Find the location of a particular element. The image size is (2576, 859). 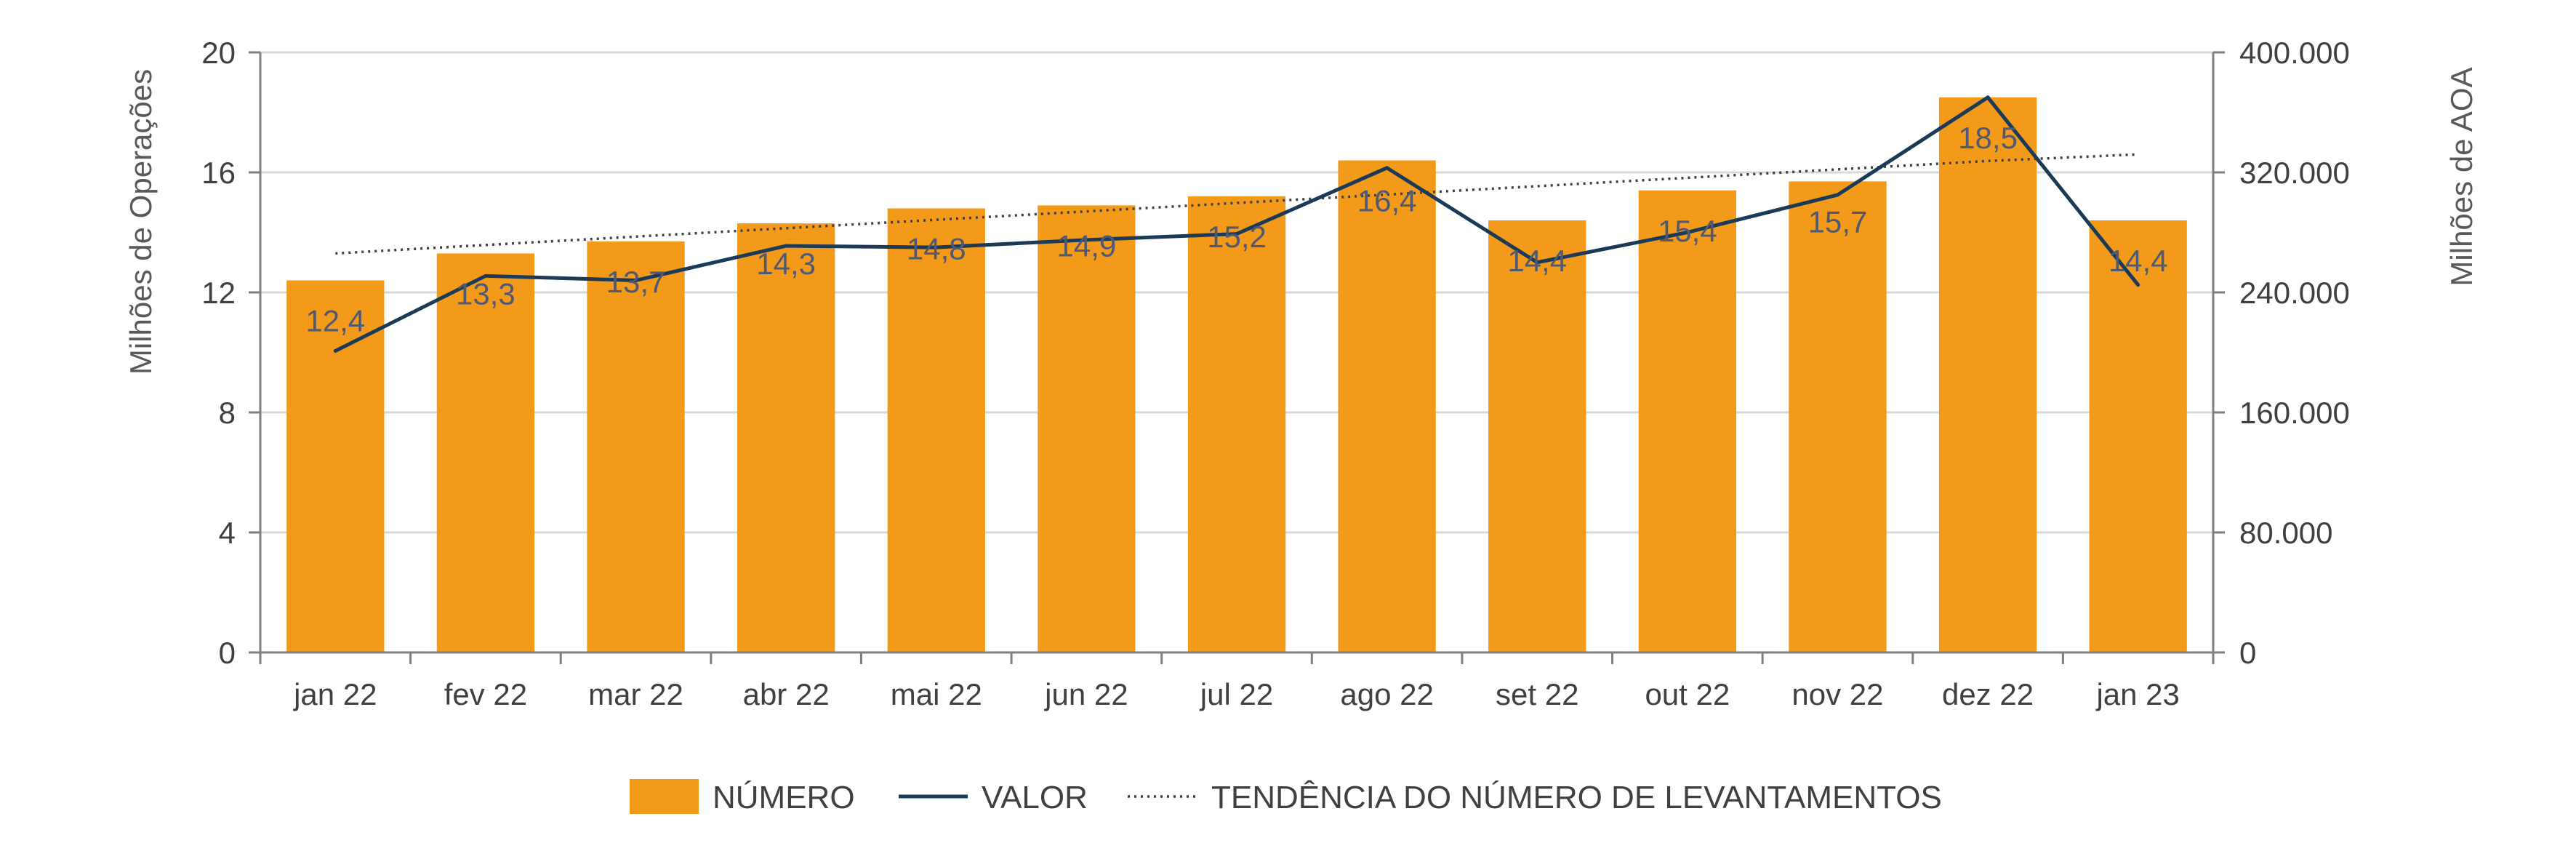

x-tick-label: jan 22 is located at coordinates (335, 694).